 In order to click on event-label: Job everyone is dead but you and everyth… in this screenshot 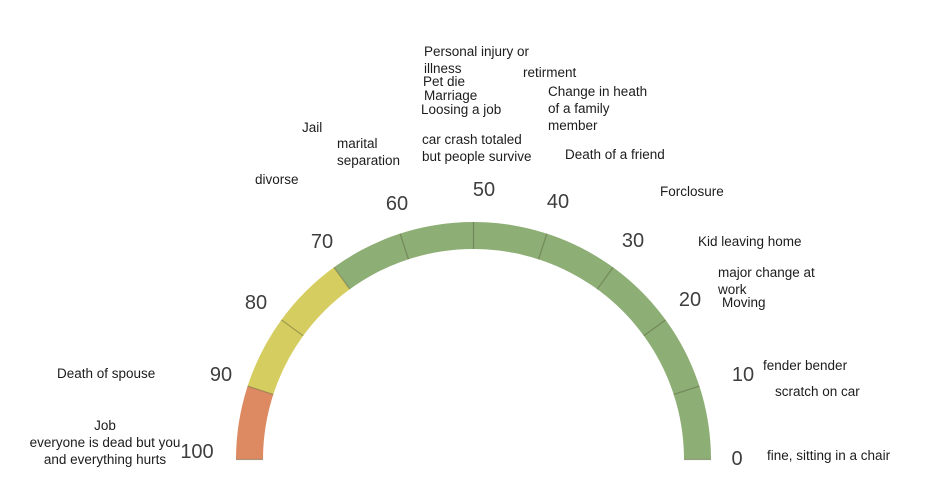, I will do `click(105, 442)`.